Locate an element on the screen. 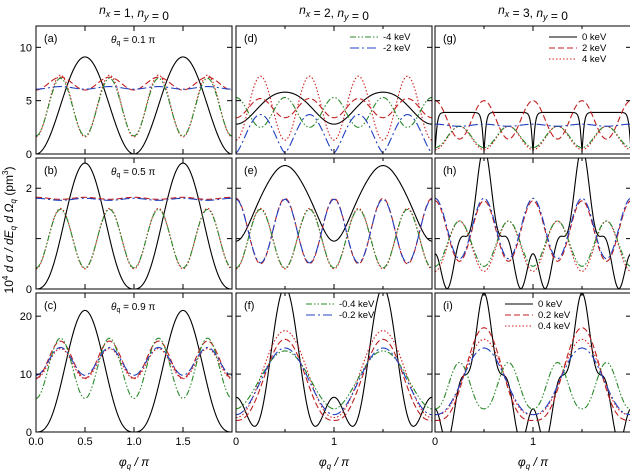 The image size is (630, 471). svg-text: nx = 2, ny = 0 is located at coordinates (334, 13).